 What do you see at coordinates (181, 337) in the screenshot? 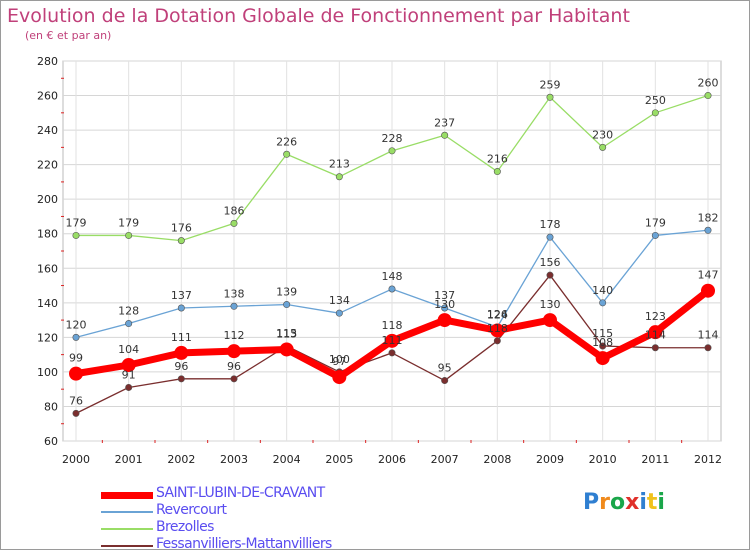
I see `data-label: 111` at bounding box center [181, 337].